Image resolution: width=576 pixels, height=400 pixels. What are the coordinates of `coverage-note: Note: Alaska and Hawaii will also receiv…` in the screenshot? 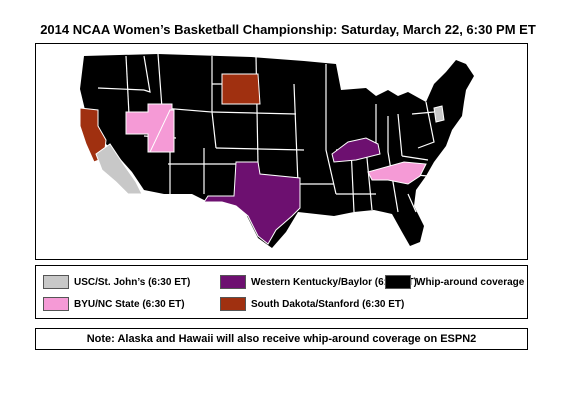 It's located at (281, 339).